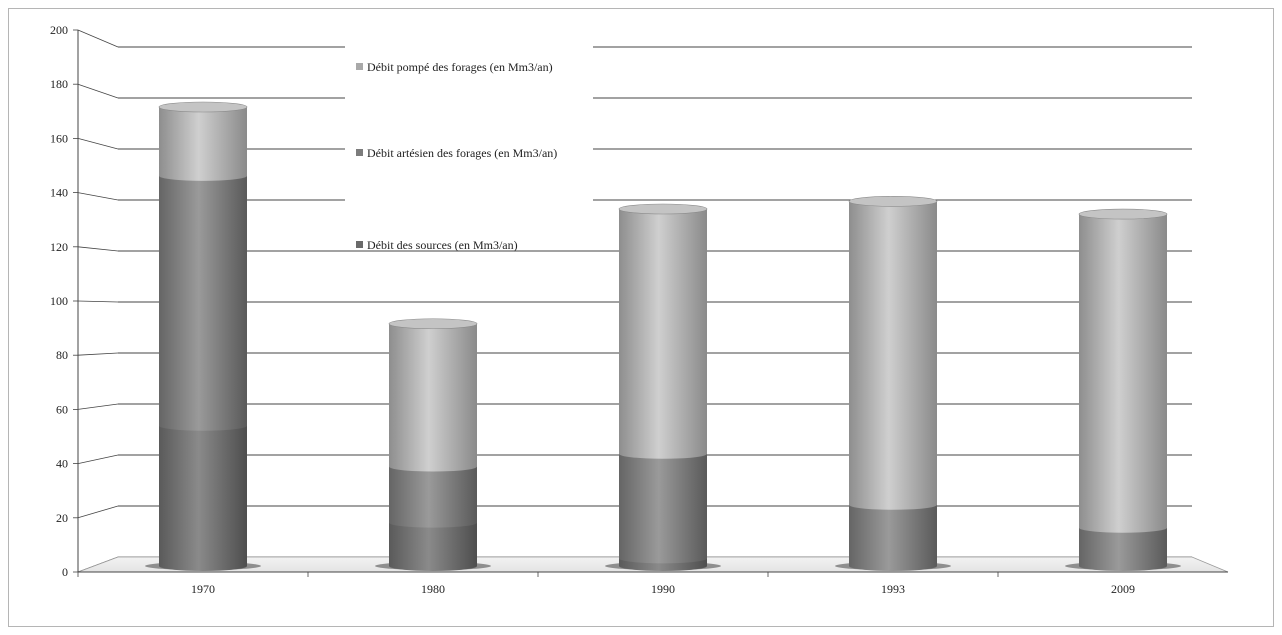 The width and height of the screenshot is (1282, 635). What do you see at coordinates (62, 409) in the screenshot?
I see `y-tick-label: 60` at bounding box center [62, 409].